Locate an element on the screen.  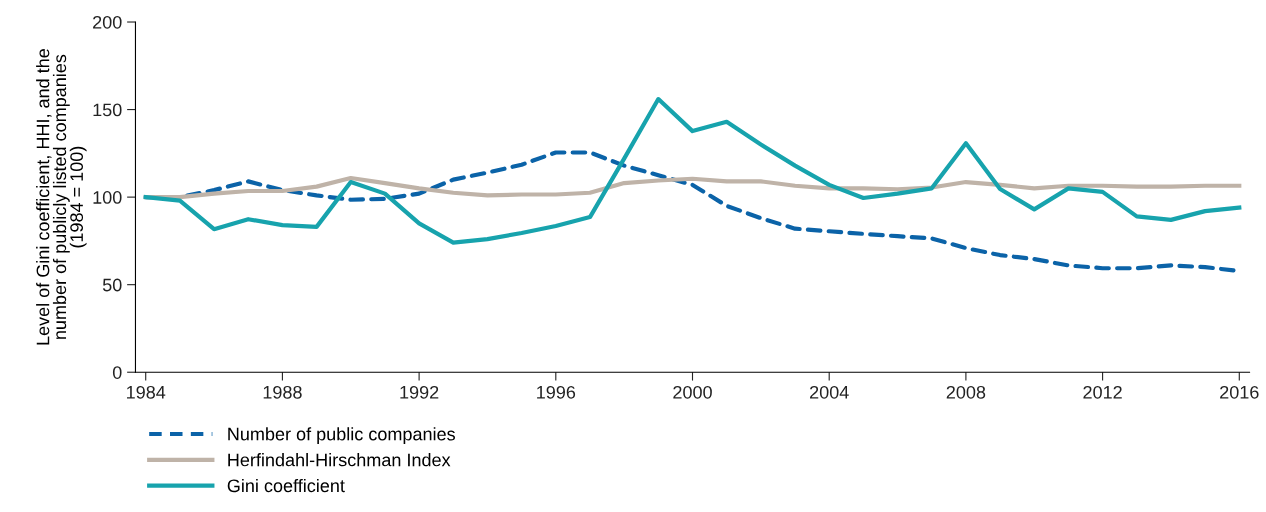
legend-label: Herfindahl-Hirschman Index is located at coordinates (339, 460).